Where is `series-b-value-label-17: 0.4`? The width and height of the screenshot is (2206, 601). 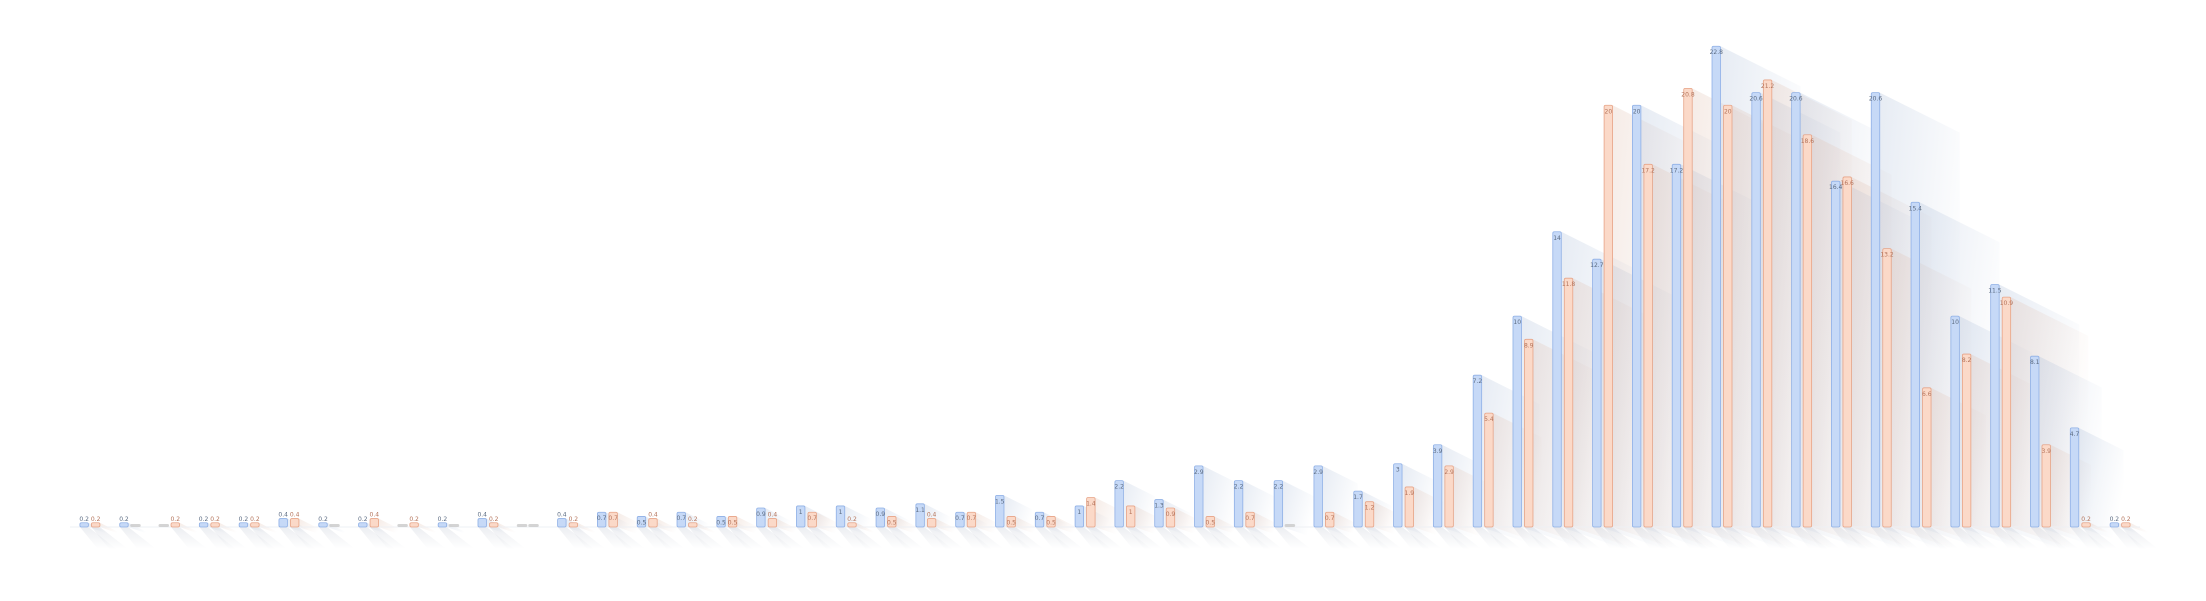 series-b-value-label-17: 0.4 is located at coordinates (773, 515).